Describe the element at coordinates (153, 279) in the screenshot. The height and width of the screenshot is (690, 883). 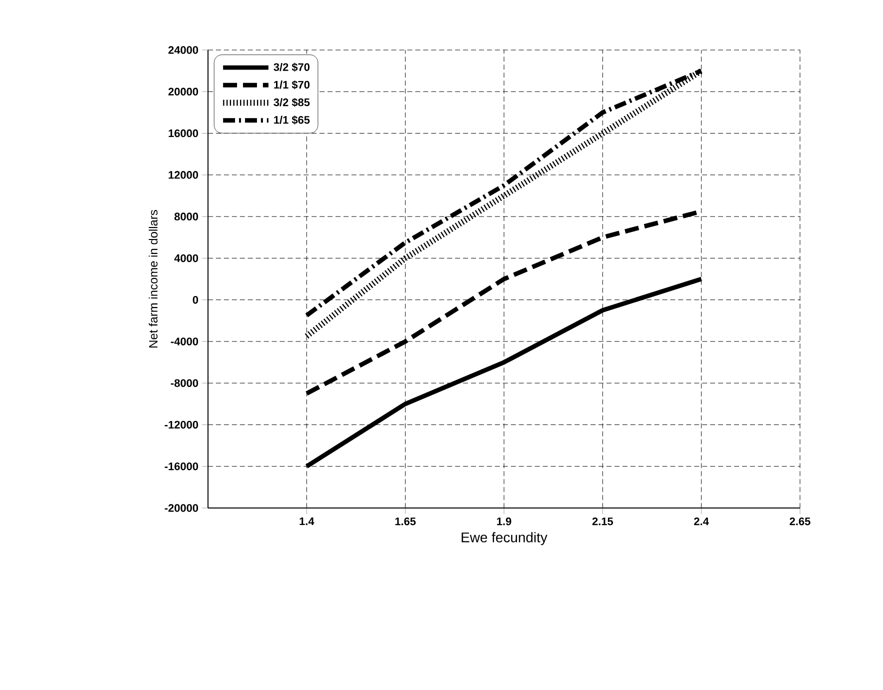
I see `y-axis-title: Net farm income in dollars` at that location.